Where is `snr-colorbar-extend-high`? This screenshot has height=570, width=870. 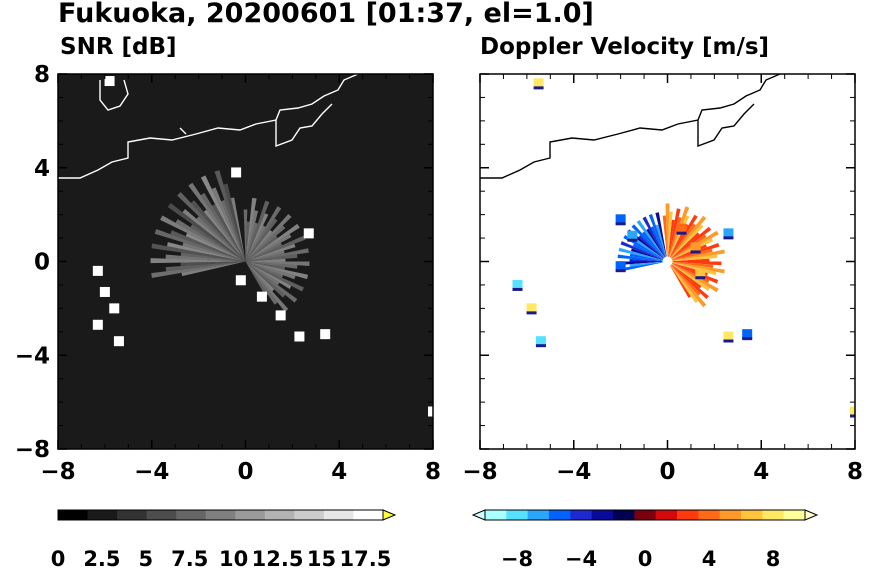 snr-colorbar-extend-high is located at coordinates (389, 515).